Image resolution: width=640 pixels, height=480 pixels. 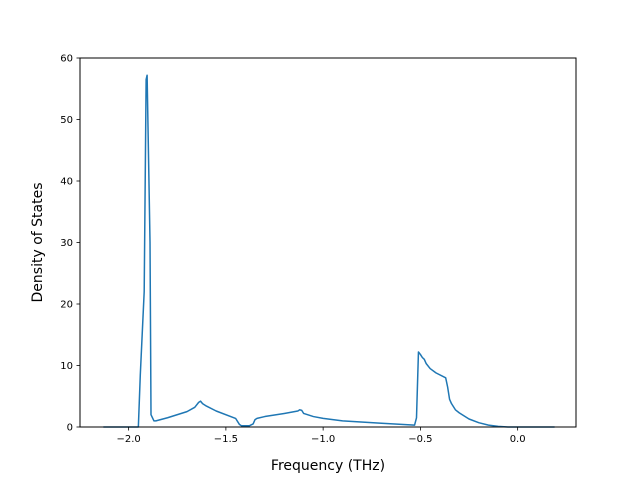 What do you see at coordinates (226, 439) in the screenshot?
I see `x-tick-label: −1.5` at bounding box center [226, 439].